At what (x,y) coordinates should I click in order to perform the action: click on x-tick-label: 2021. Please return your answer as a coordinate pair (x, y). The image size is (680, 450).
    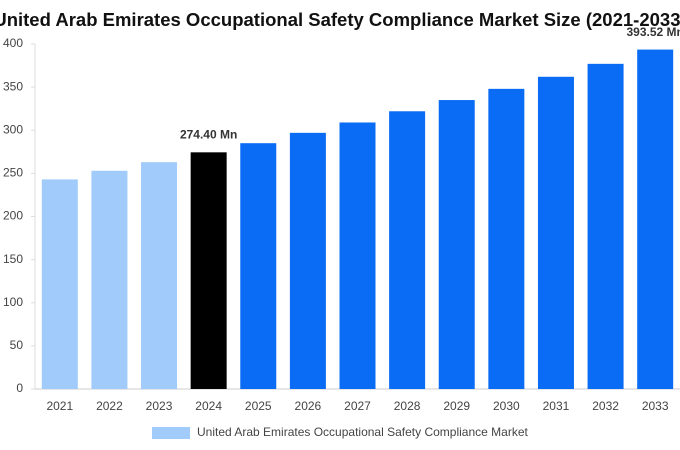
    Looking at the image, I should click on (59, 406).